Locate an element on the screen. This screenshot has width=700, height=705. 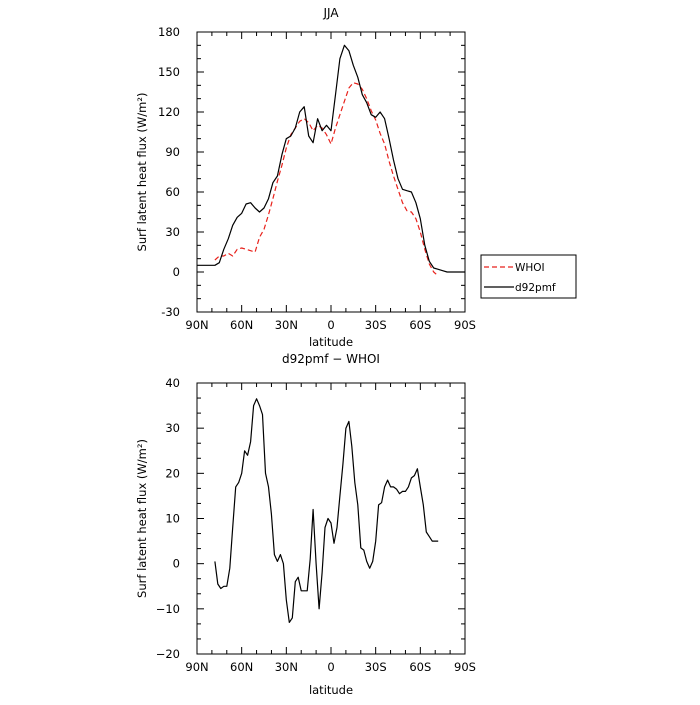
series-line-d92pmf is located at coordinates (331, 158).